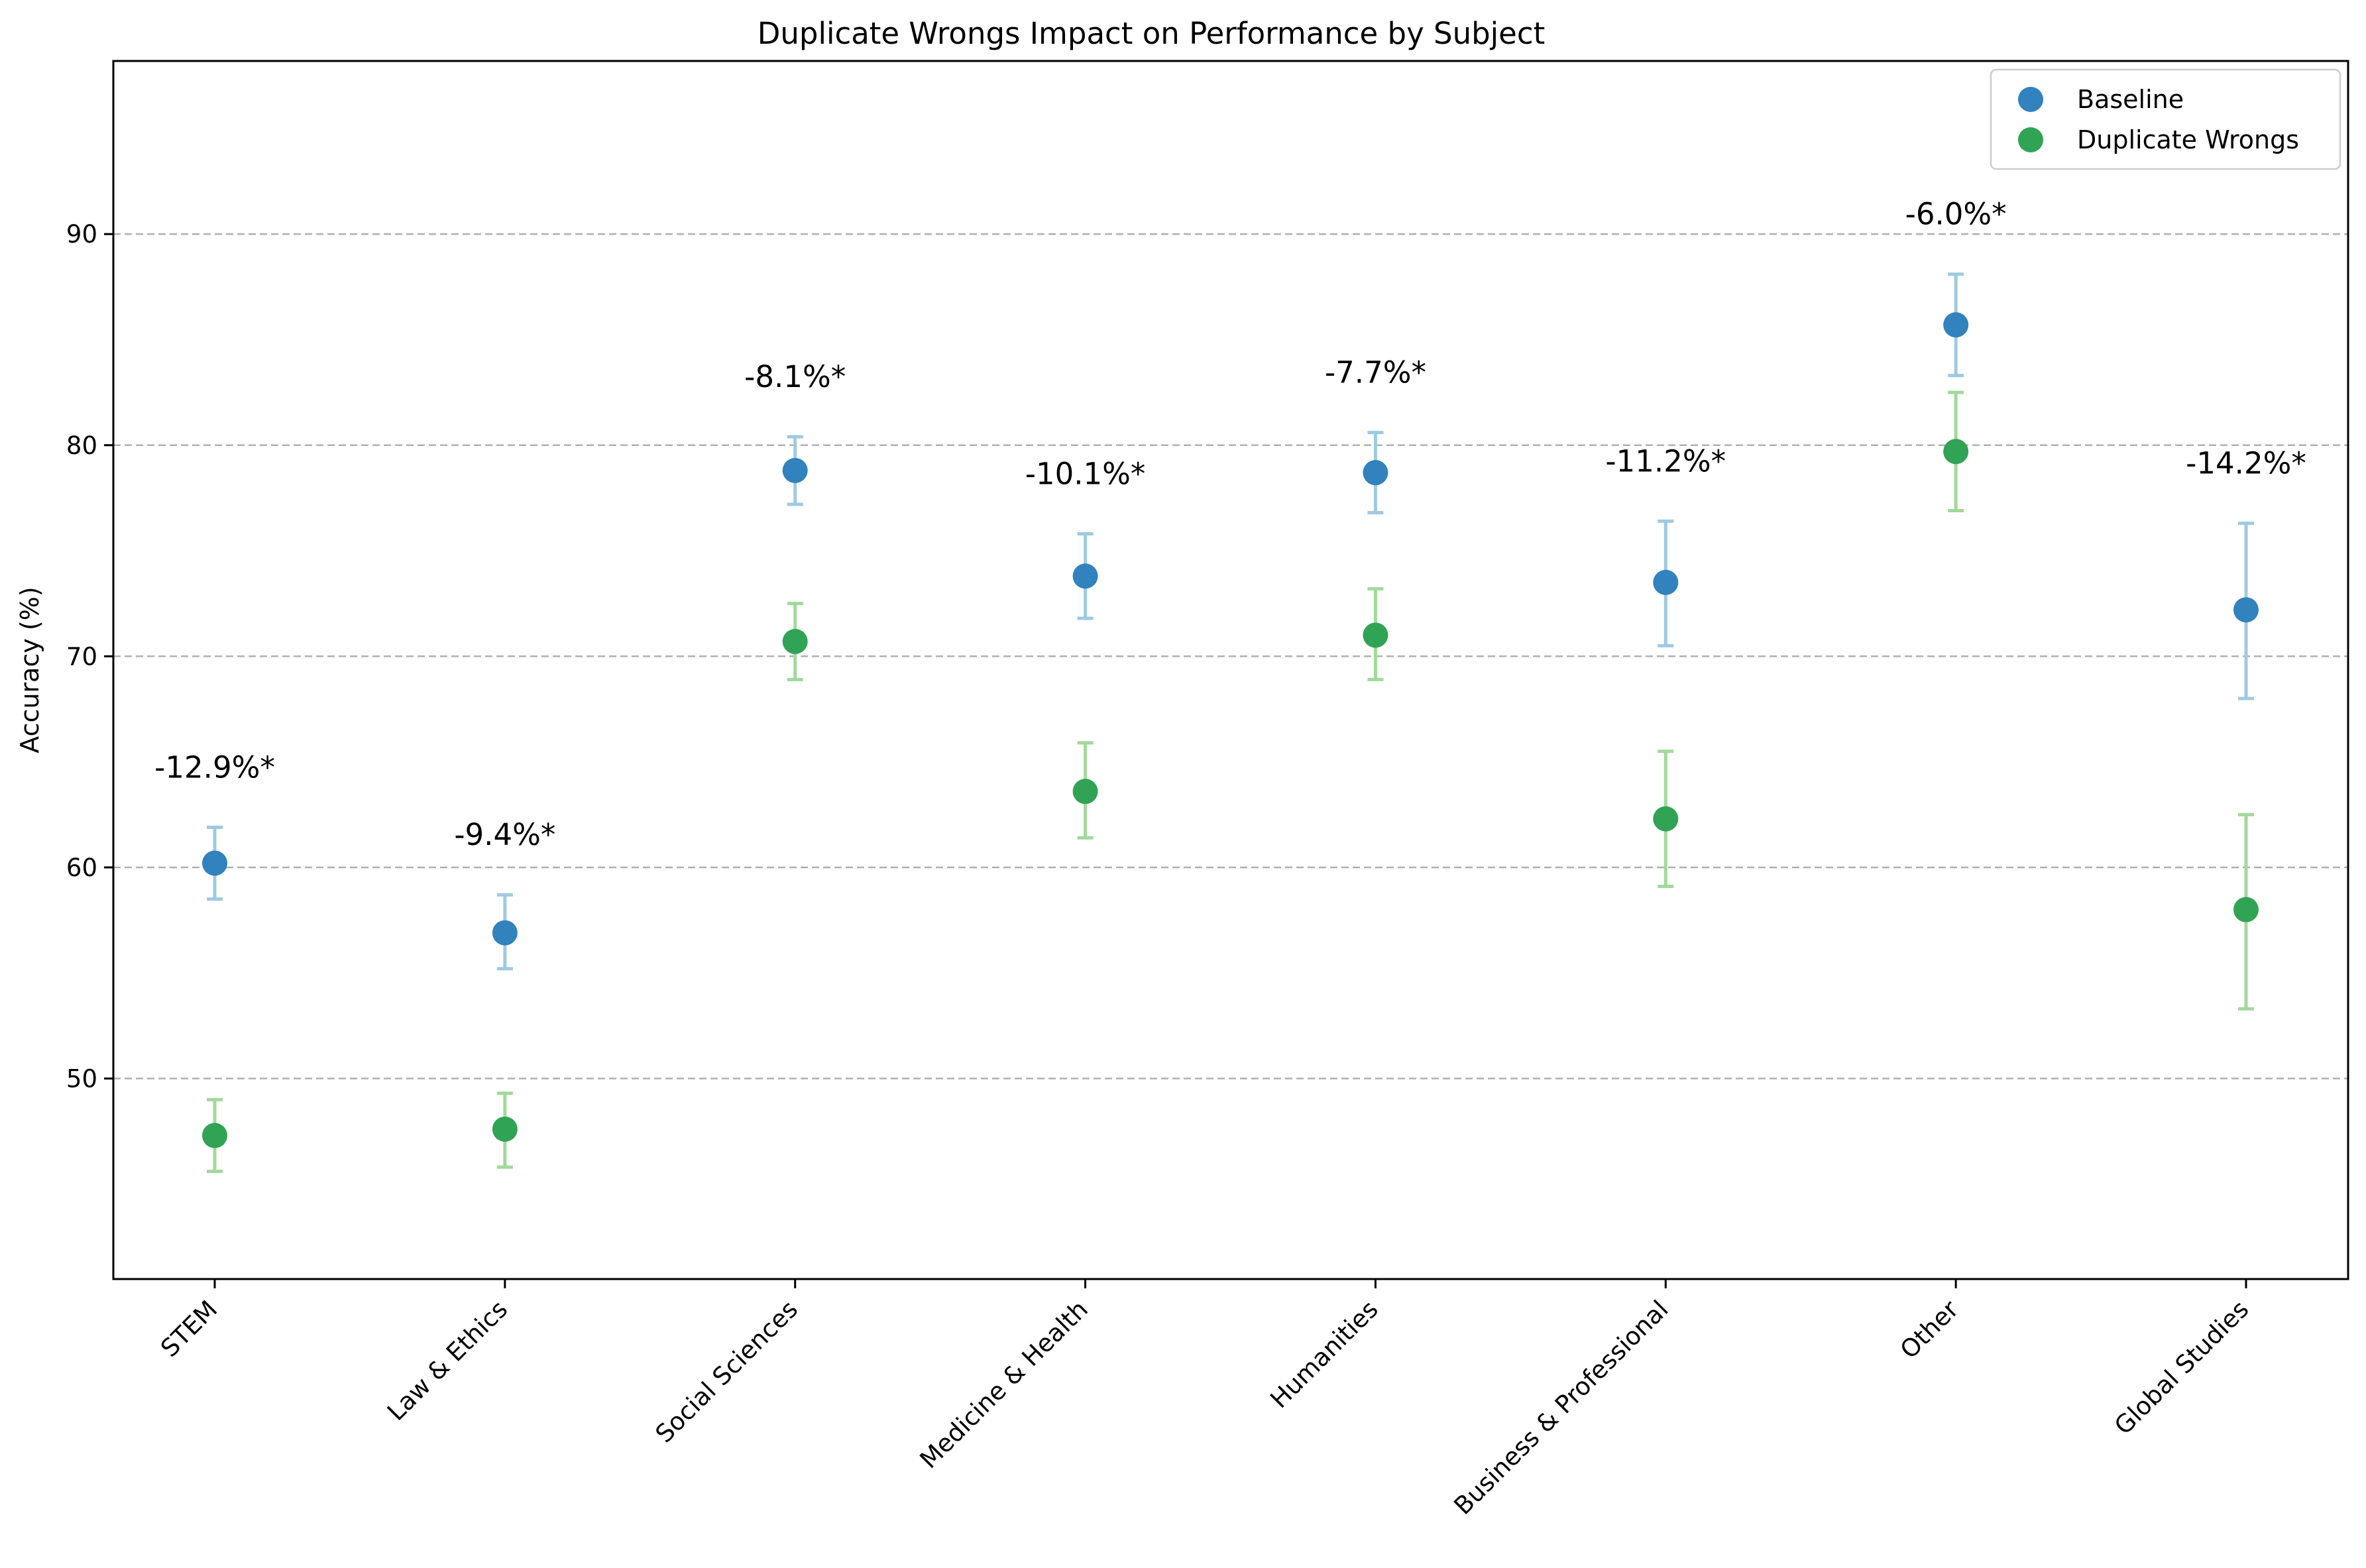  What do you see at coordinates (1004, 1384) in the screenshot?
I see `x-tick-label: Medicine & Health` at bounding box center [1004, 1384].